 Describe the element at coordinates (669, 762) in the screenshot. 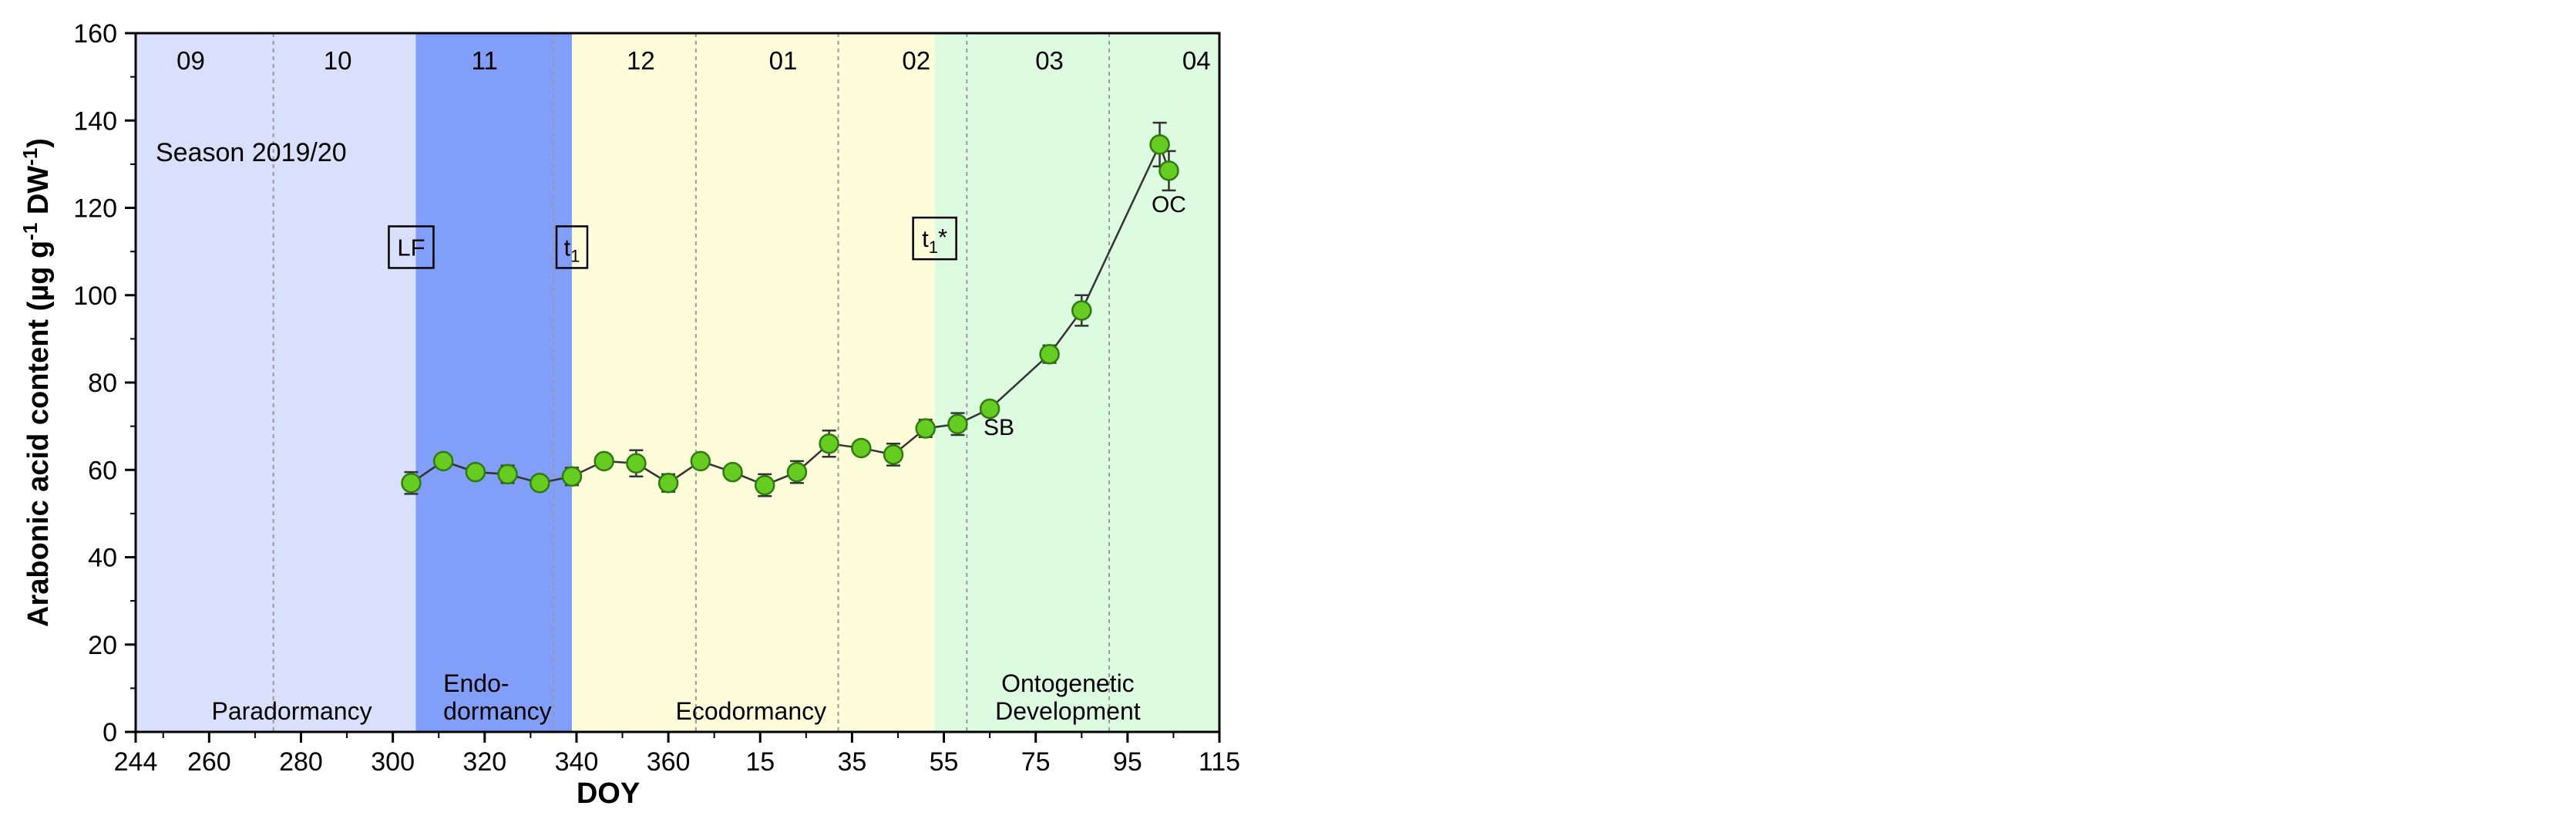

I see `x-tick-label: 360` at that location.